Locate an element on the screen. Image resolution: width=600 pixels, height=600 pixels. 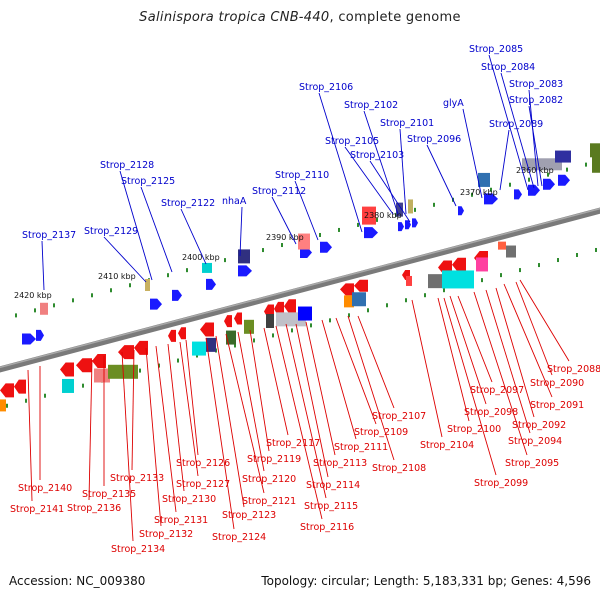
genes-label: Genes: is located at coordinates (531, 581).